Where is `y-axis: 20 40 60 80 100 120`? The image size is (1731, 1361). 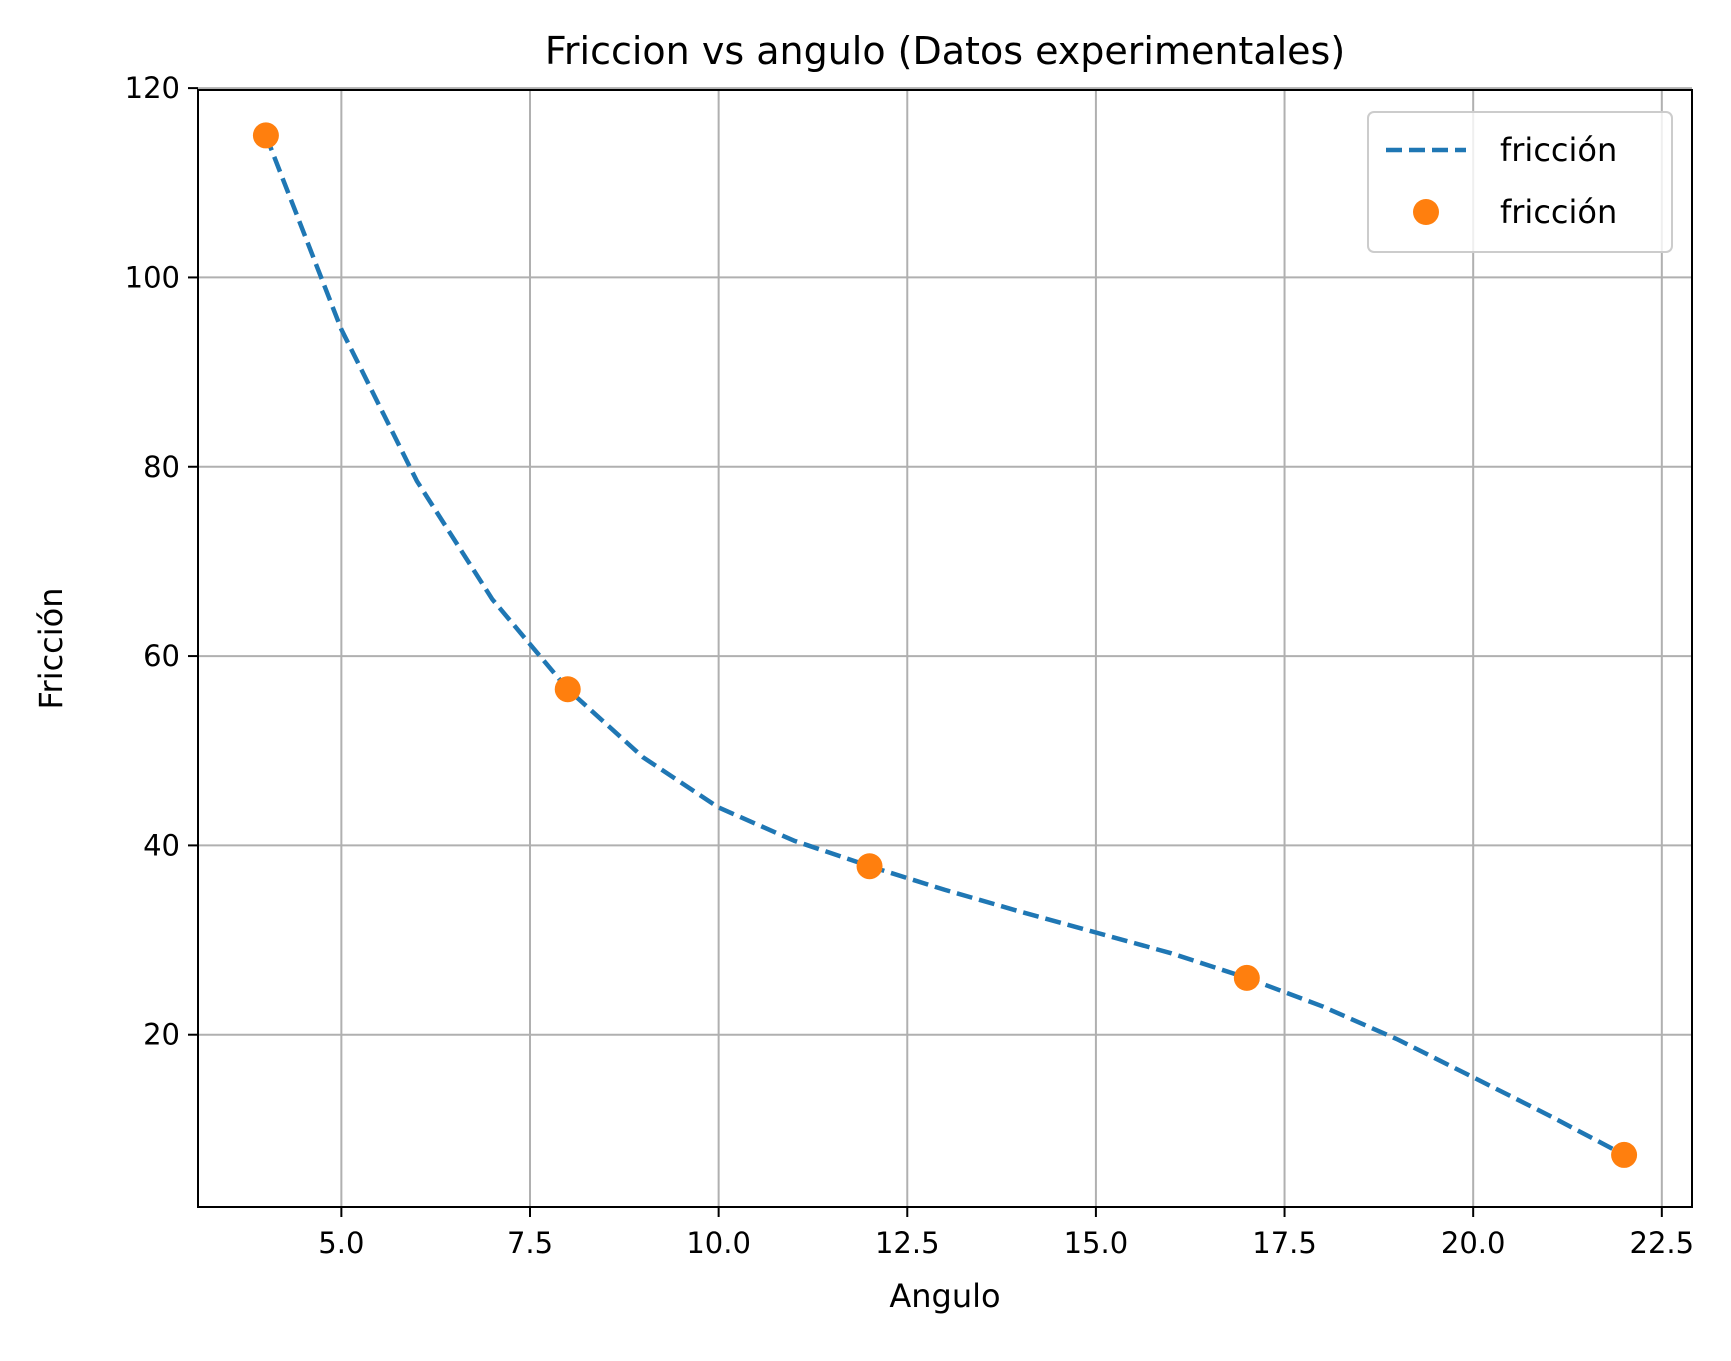
y-axis: 20 40 60 80 100 120 is located at coordinates (161, 561).